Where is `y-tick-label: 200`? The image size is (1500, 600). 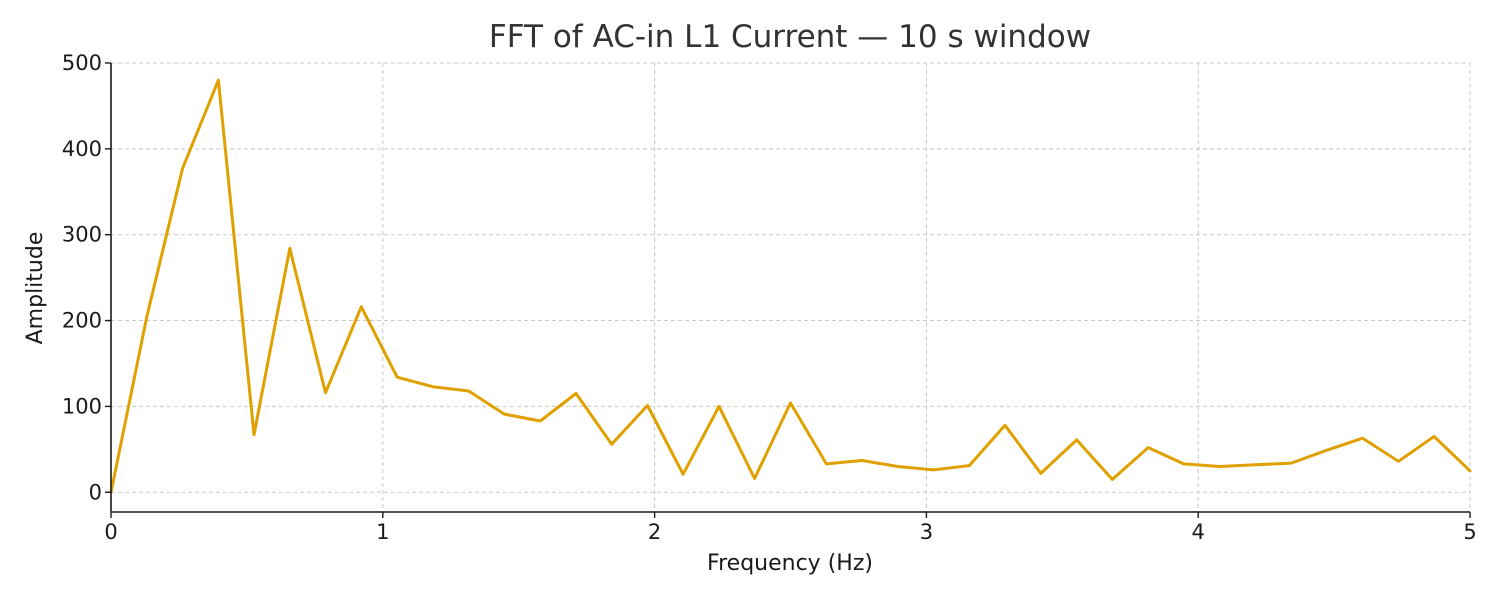 y-tick-label: 200 is located at coordinates (82, 321).